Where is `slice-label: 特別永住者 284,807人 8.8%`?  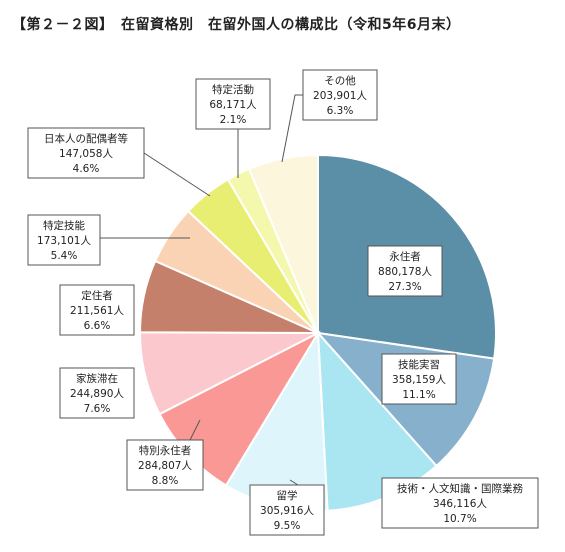 slice-label: 特別永住者 284,807人 8.8% is located at coordinates (165, 465).